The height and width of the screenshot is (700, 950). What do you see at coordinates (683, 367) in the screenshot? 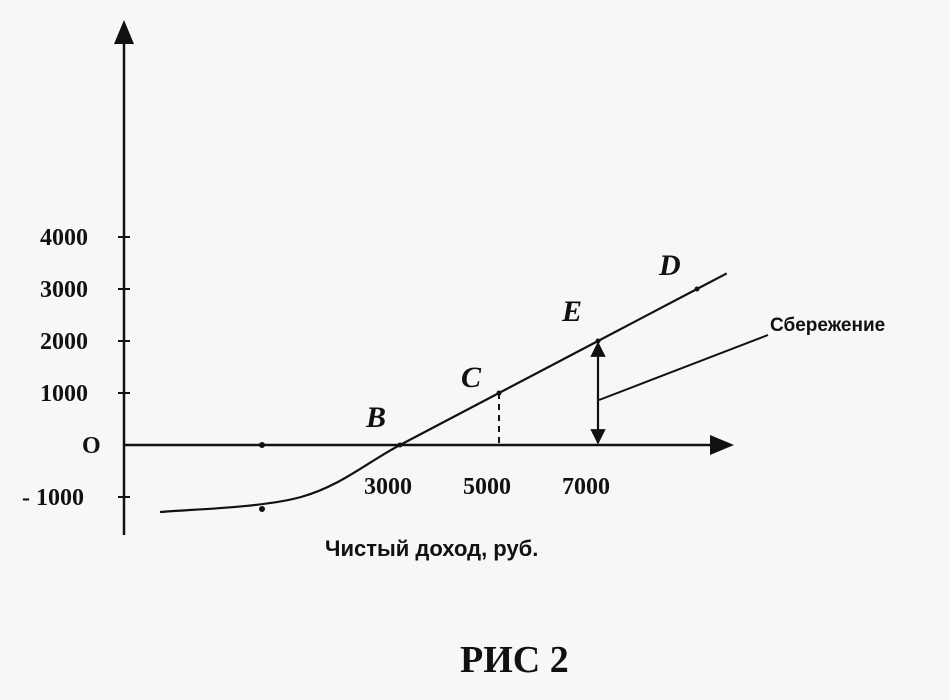
I see `savings-leader-line` at bounding box center [683, 367].